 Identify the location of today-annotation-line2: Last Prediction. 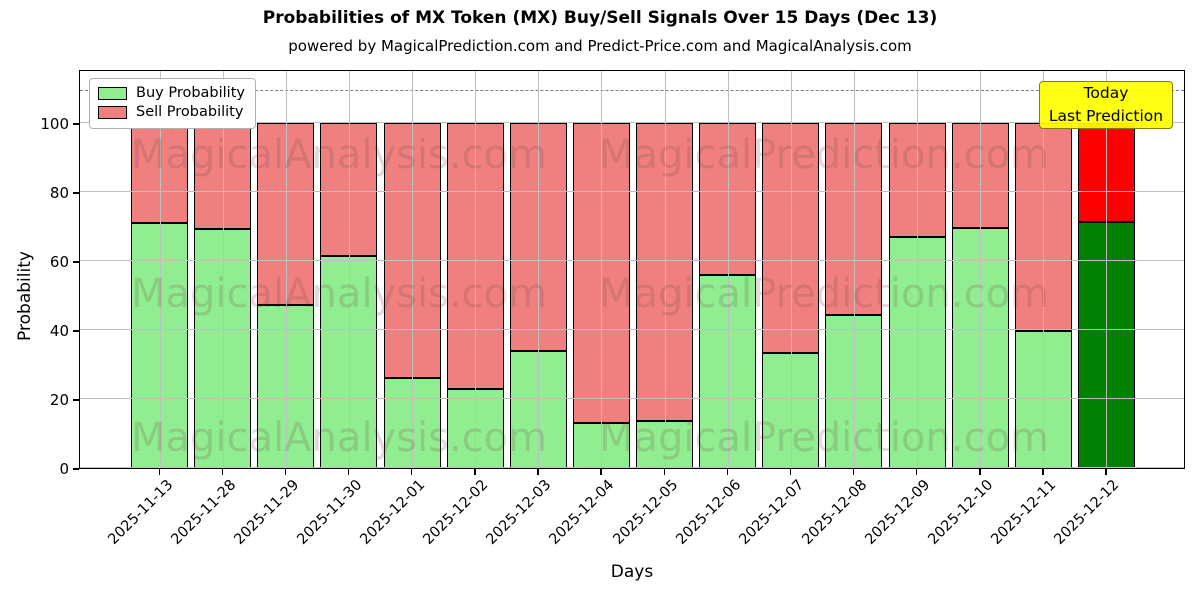
(1106, 116).